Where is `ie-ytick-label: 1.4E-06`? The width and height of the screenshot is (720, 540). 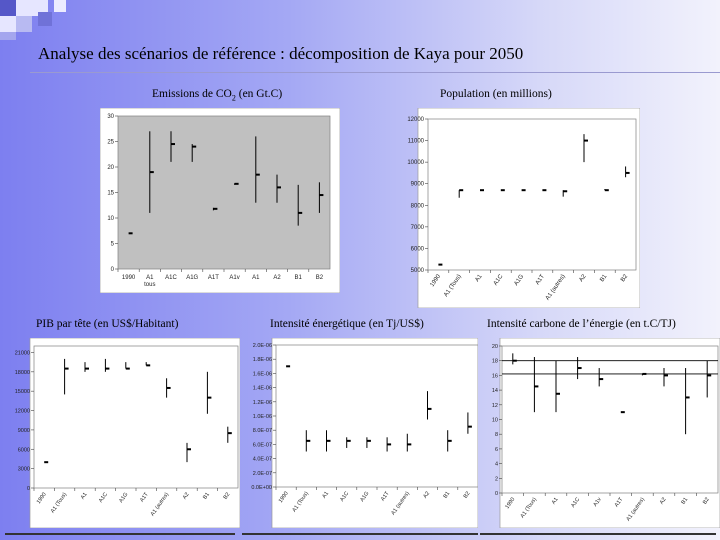 ie-ytick-label: 1.4E-06 is located at coordinates (262, 389).